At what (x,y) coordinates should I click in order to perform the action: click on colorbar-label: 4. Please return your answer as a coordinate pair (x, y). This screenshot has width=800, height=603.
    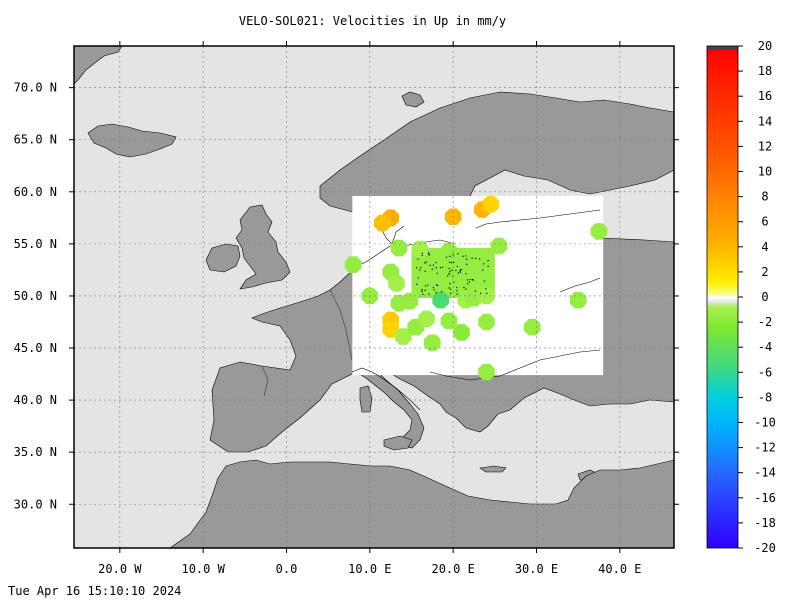
    Looking at the image, I should click on (764, 247).